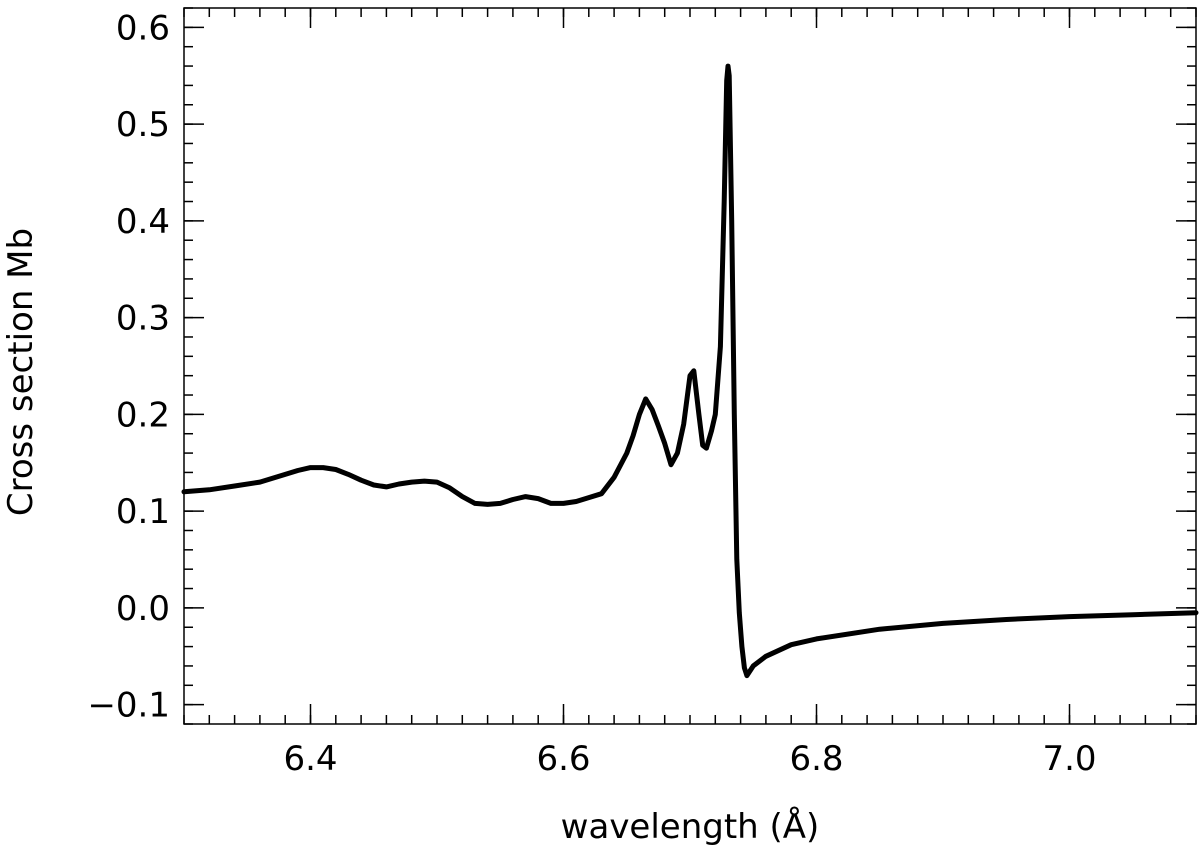 Image resolution: width=1200 pixels, height=852 pixels. I want to click on y-tick-label: 0.2, so click(143, 415).